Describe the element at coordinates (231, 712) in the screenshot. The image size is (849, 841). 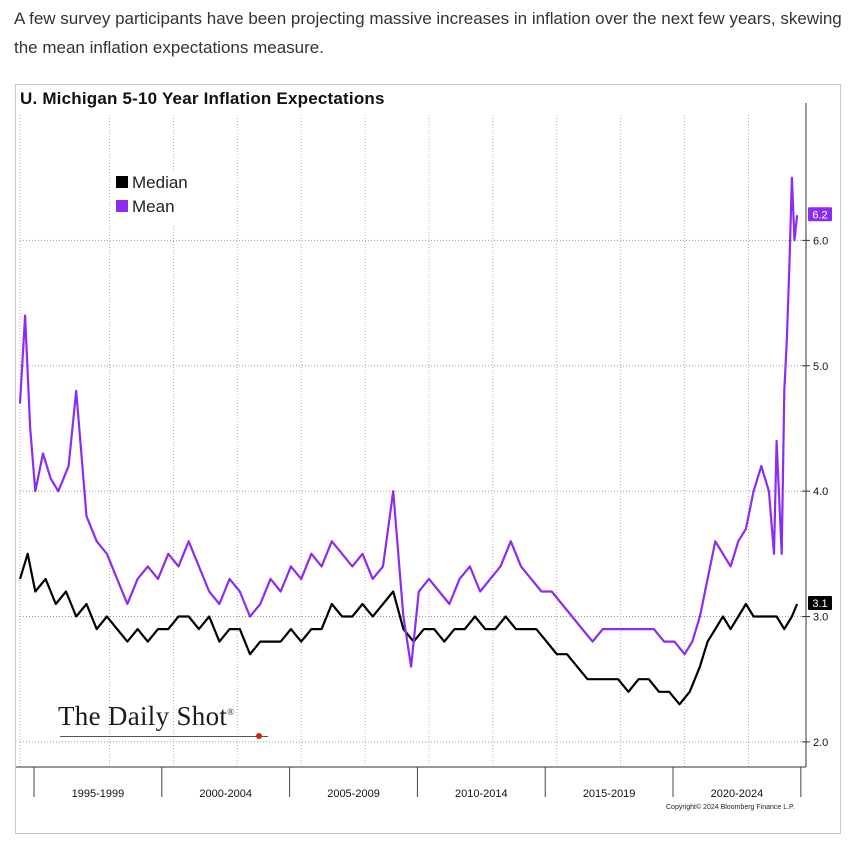
I see `logo-mark: ®` at that location.